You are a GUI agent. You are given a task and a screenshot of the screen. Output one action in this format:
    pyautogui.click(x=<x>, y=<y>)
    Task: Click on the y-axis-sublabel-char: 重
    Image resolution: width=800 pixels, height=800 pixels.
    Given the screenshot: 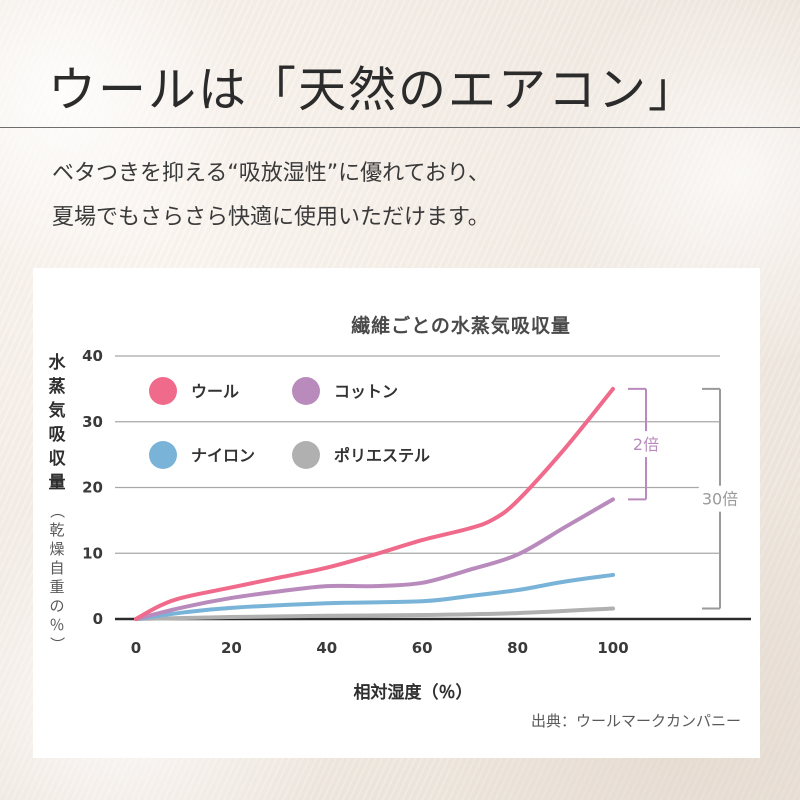 What is the action you would take?
    pyautogui.click(x=56, y=587)
    